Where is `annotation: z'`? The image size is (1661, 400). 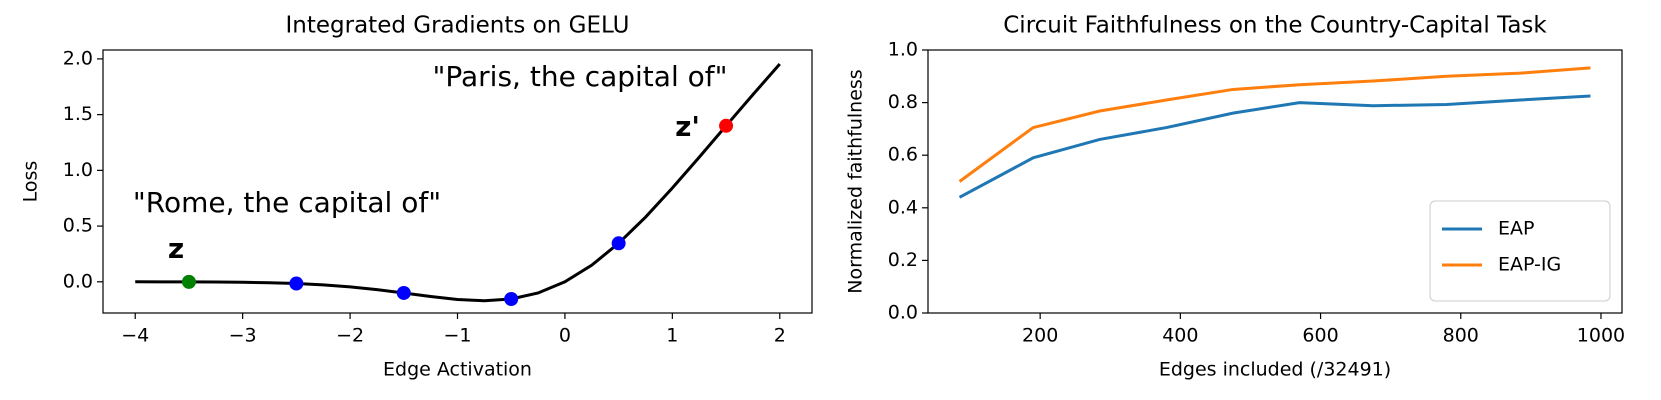 annotation: z' is located at coordinates (687, 126).